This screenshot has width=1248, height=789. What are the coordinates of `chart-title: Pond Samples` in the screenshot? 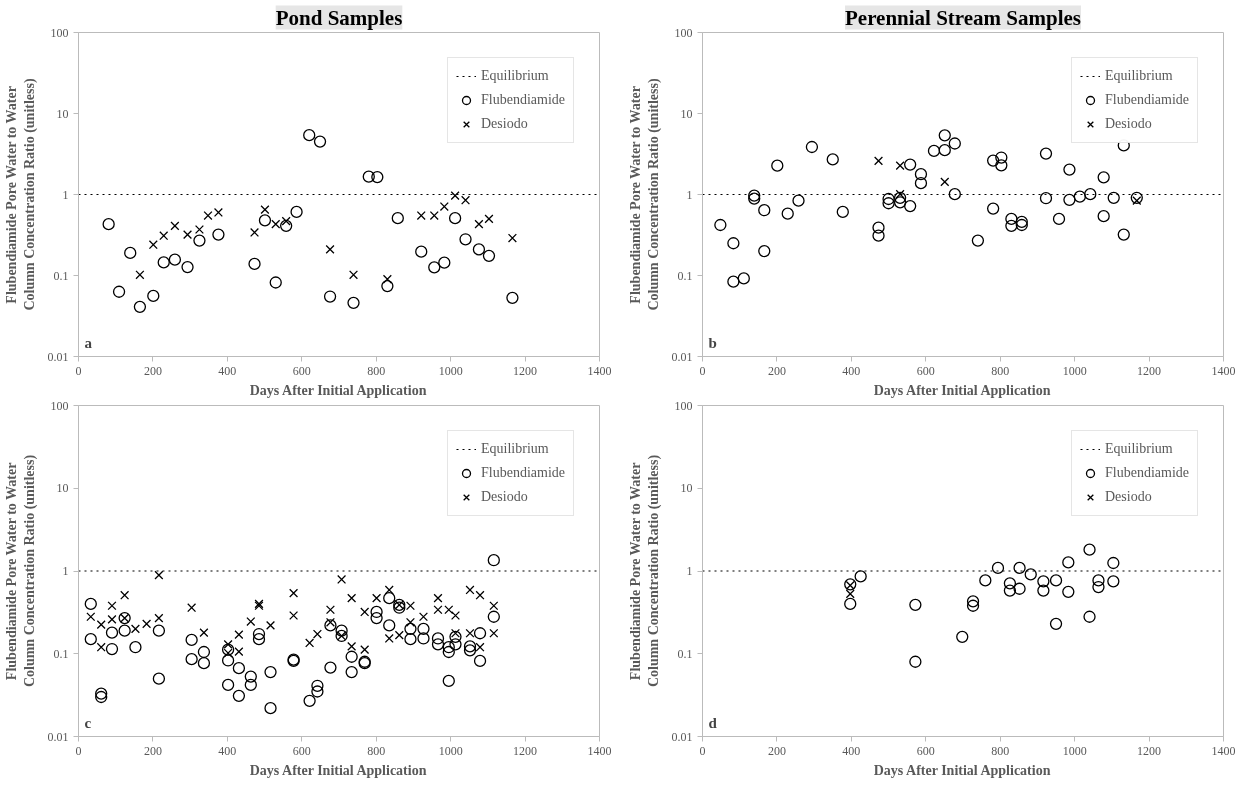 It's located at (339, 17).